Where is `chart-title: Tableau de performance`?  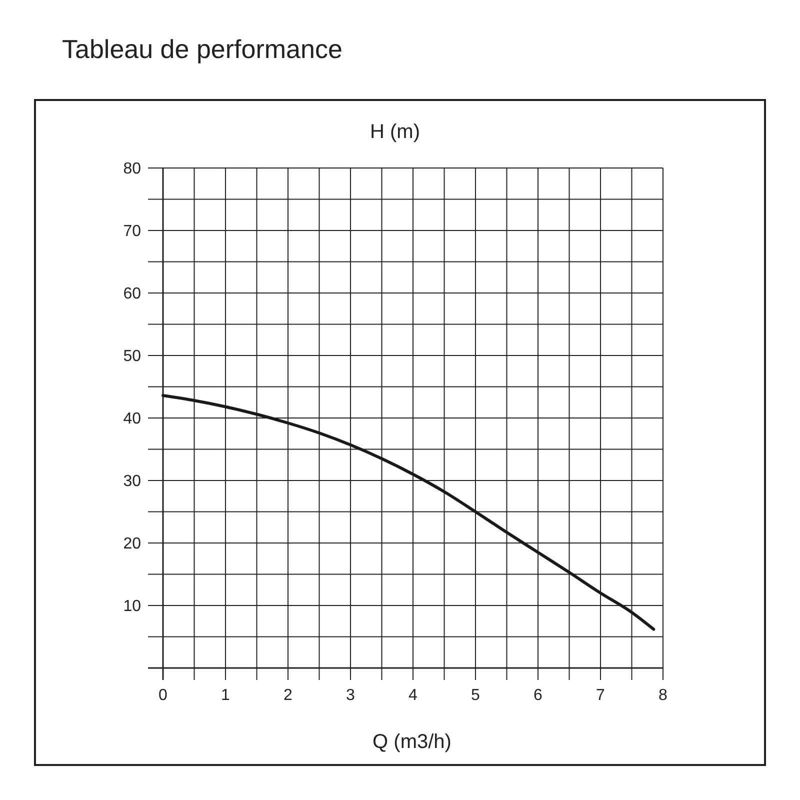
chart-title: Tableau de performance is located at coordinates (202, 49).